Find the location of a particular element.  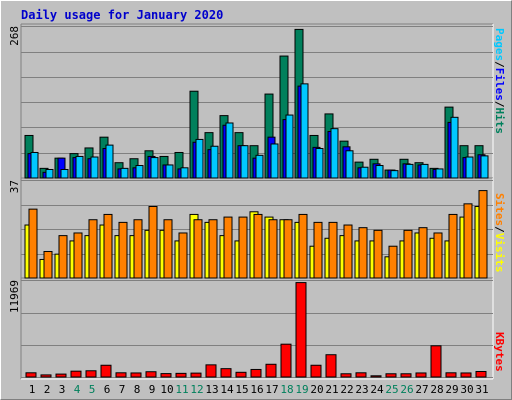

x-tick-label-26: 26 is located at coordinates (406, 389).